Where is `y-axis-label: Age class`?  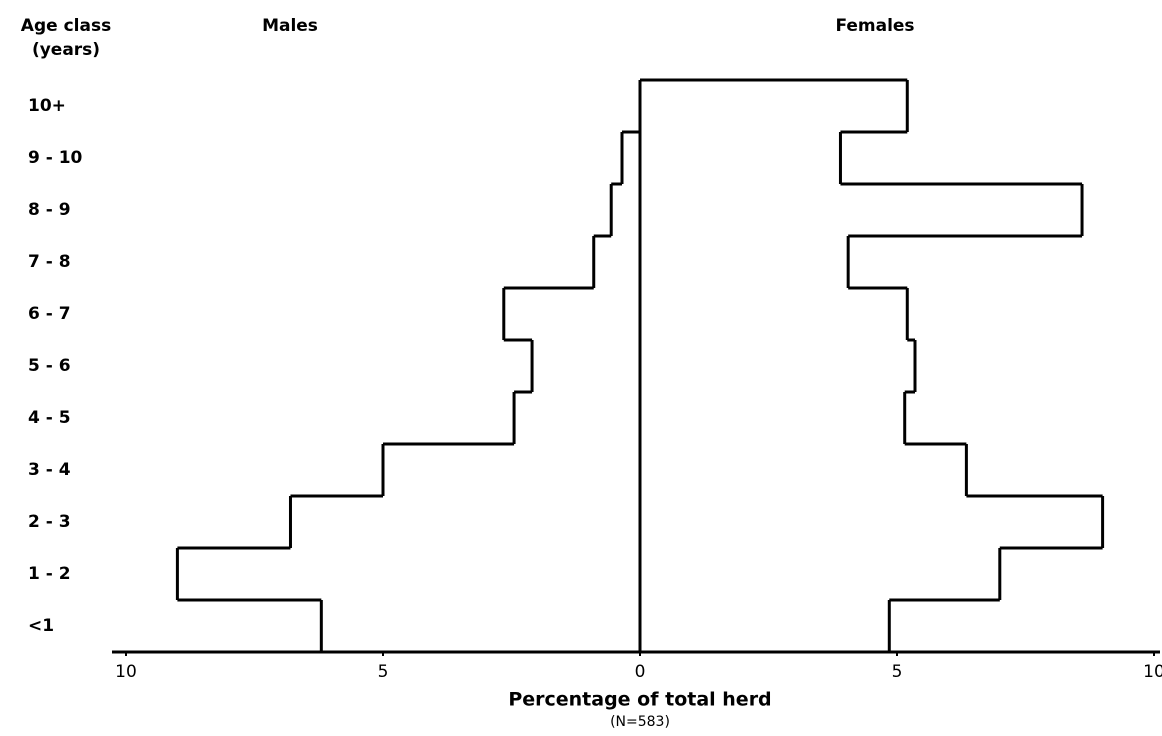 y-axis-label: Age class is located at coordinates (66, 26).